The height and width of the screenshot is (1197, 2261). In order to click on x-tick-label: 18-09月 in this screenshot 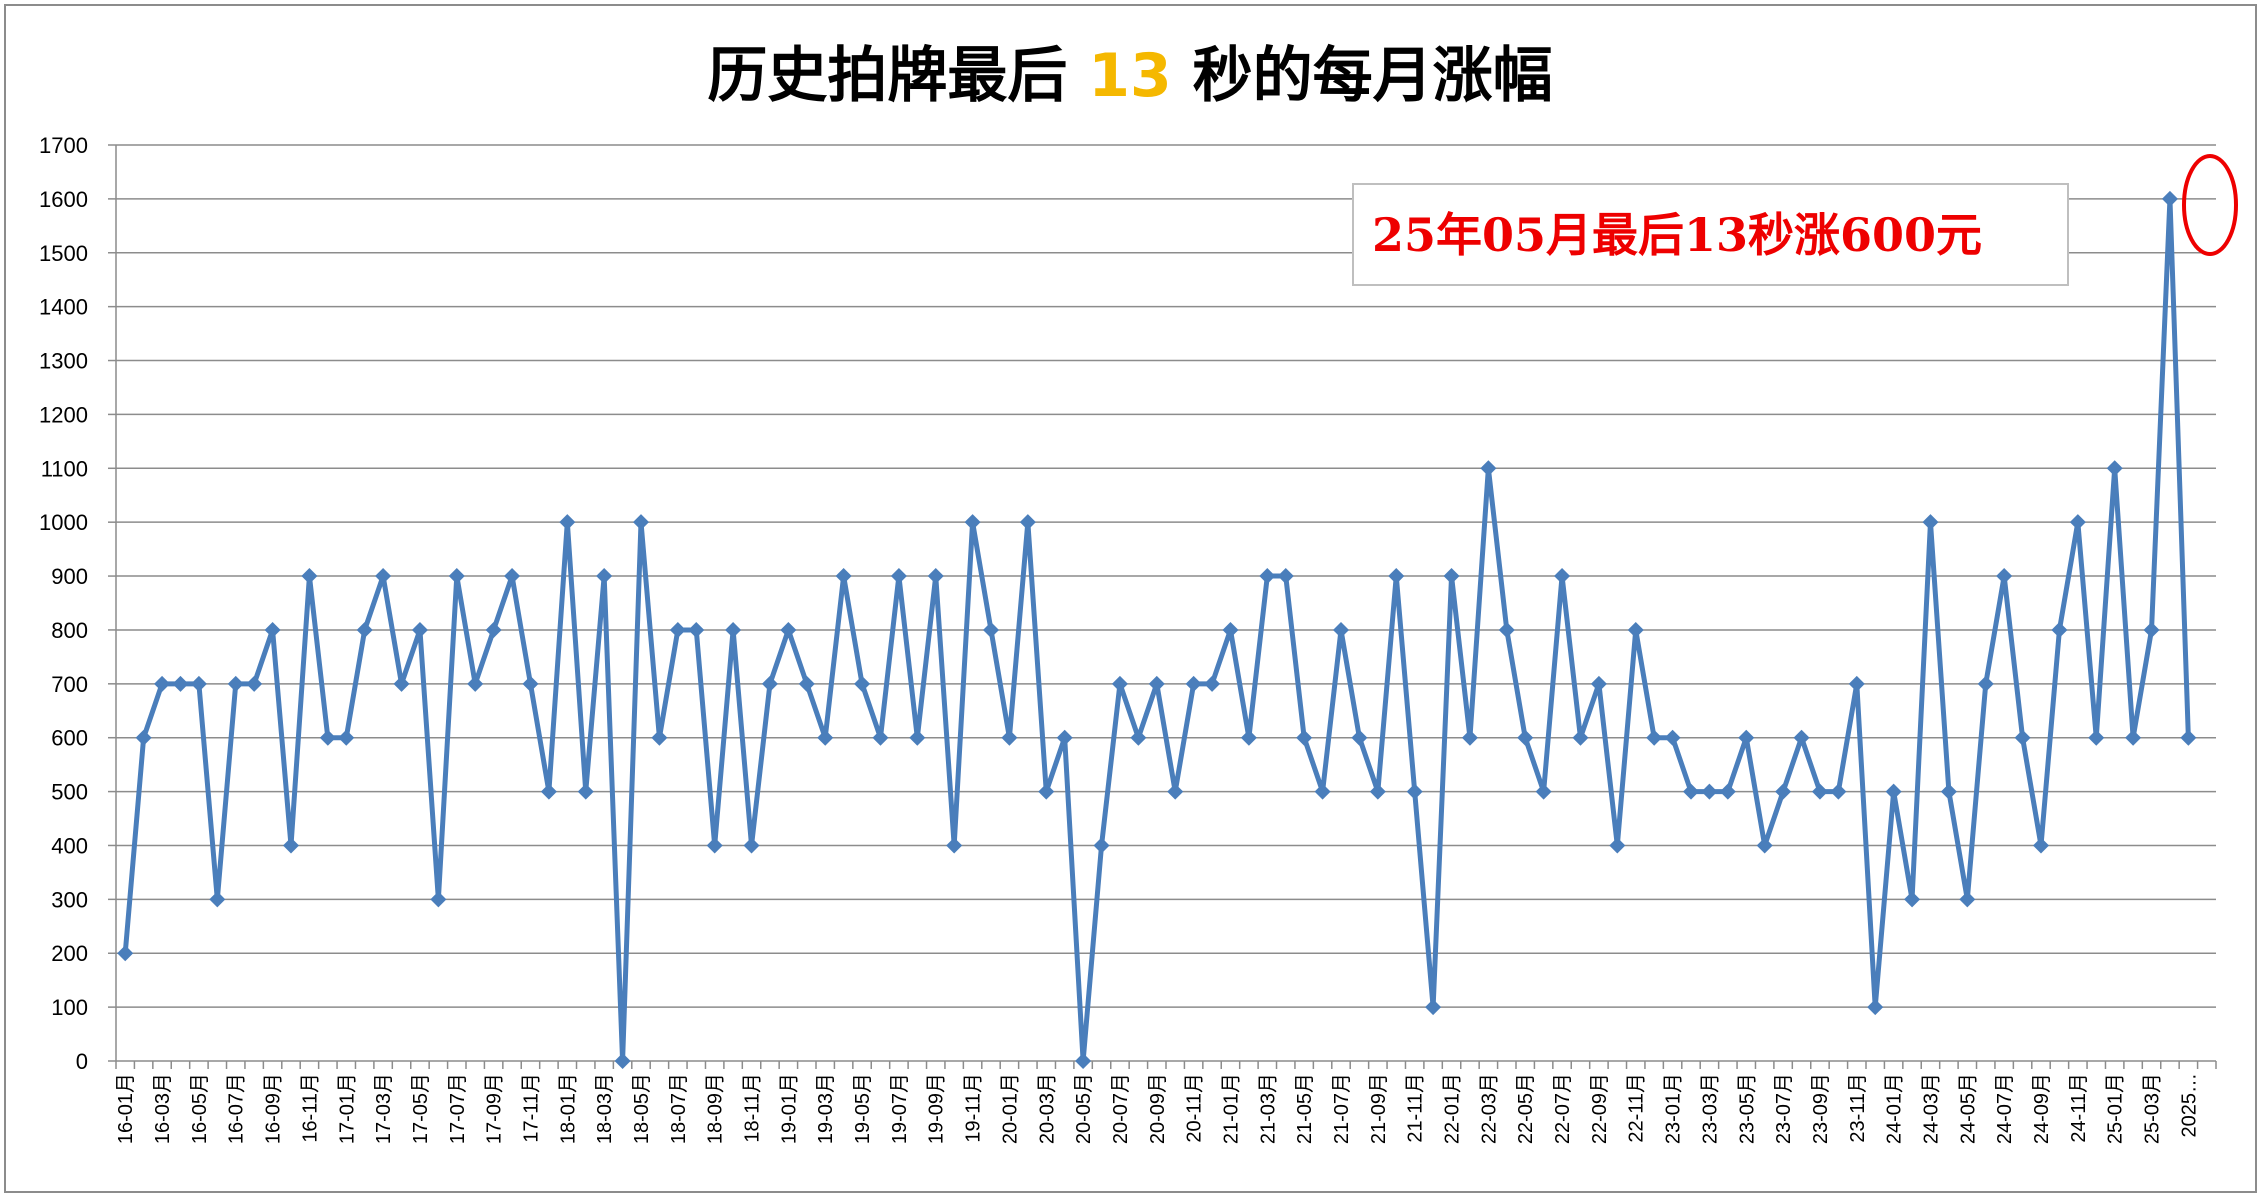, I will do `click(716, 1108)`.